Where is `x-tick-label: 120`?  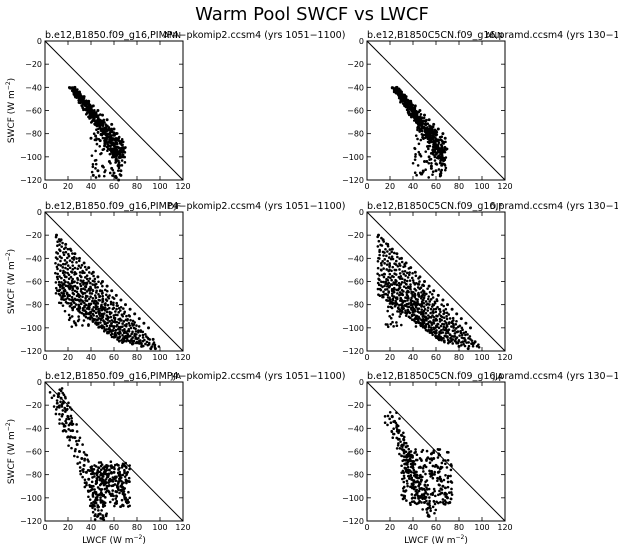
x-tick-label: 120 is located at coordinates (504, 527).